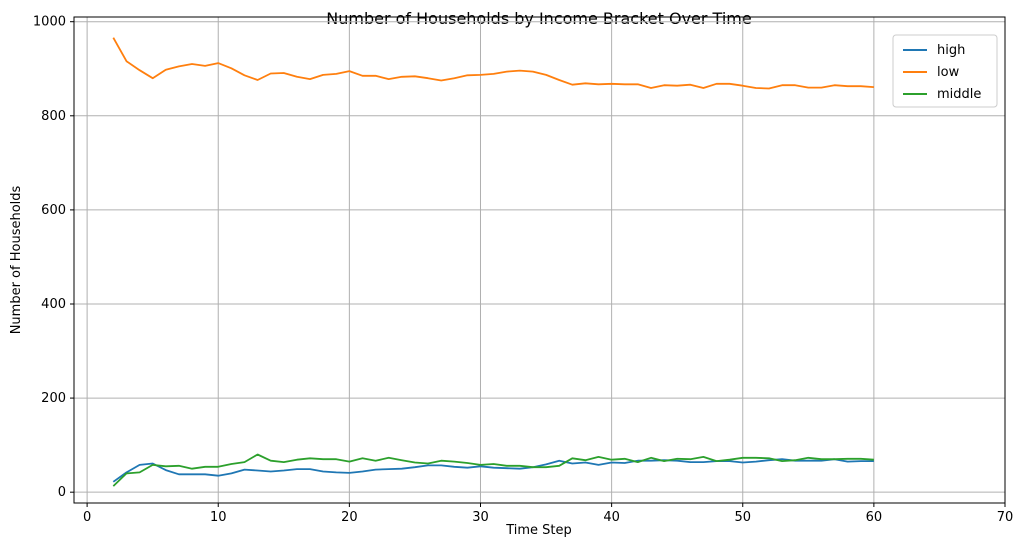 This screenshot has width=1023, height=547. What do you see at coordinates (611, 517) in the screenshot?
I see `x-tick-label: 40` at bounding box center [611, 517].